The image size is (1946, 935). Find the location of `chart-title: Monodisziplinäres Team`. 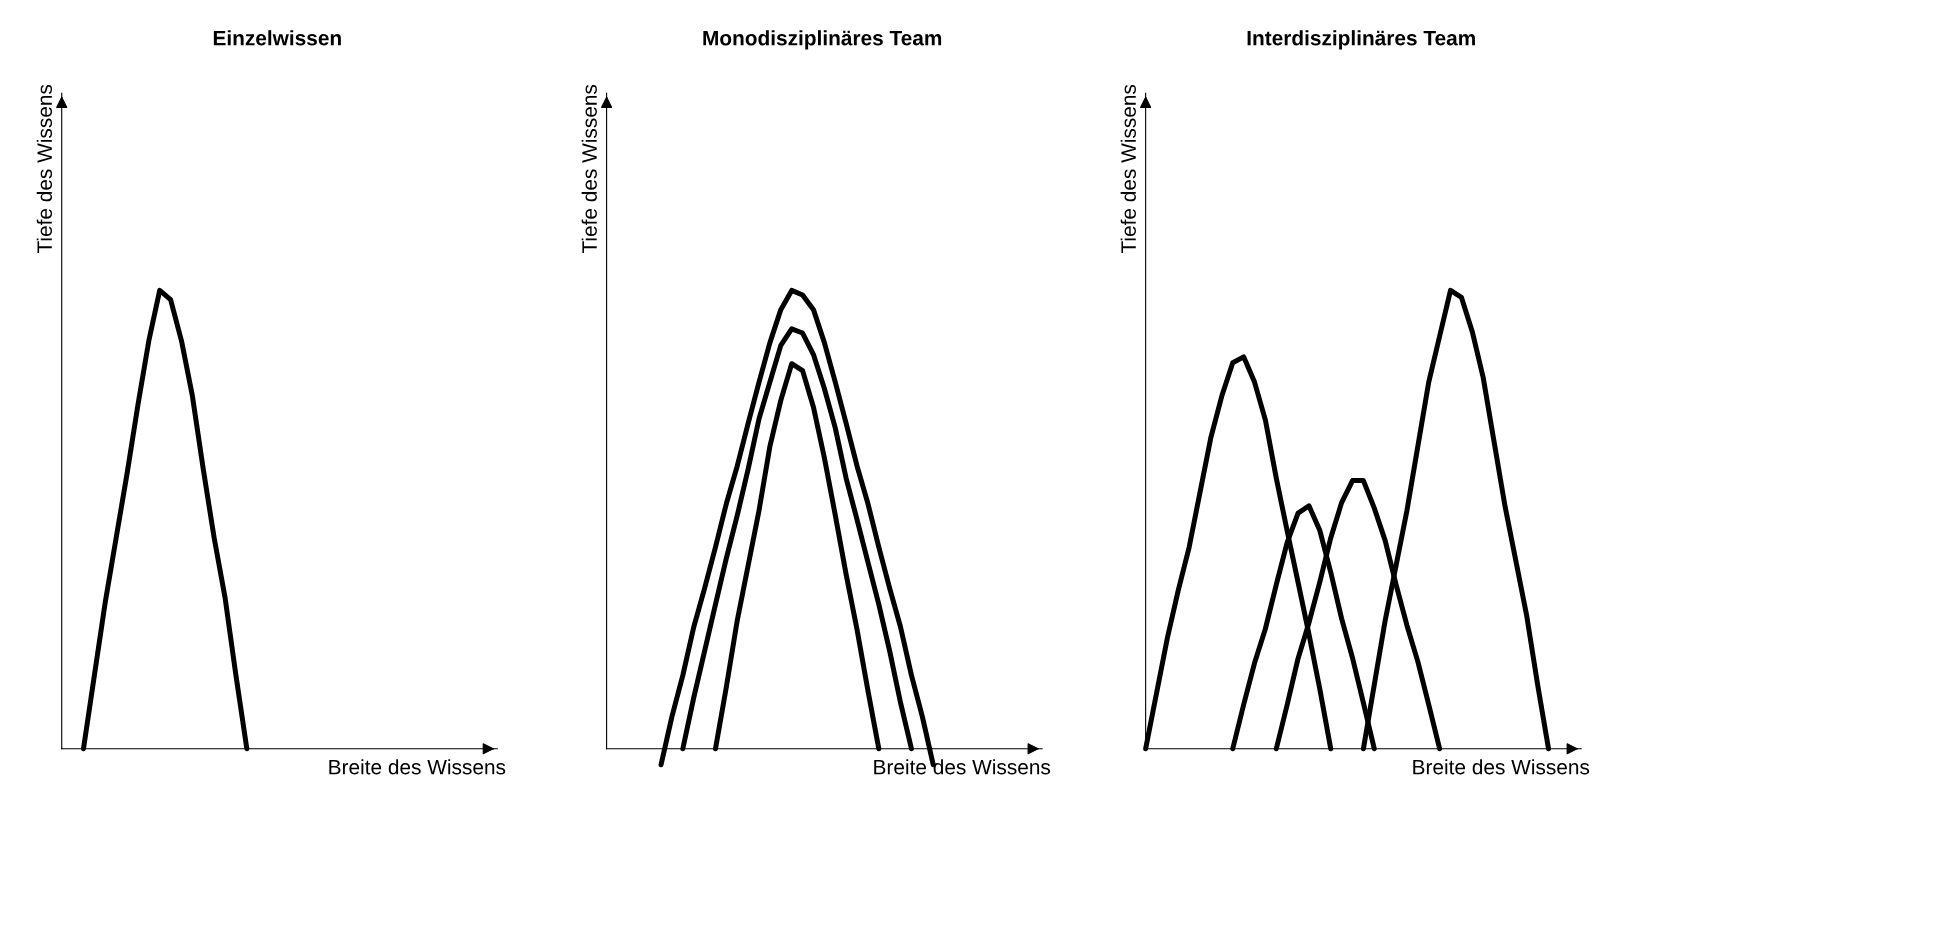

chart-title: Monodisziplinäres Team is located at coordinates (822, 40).